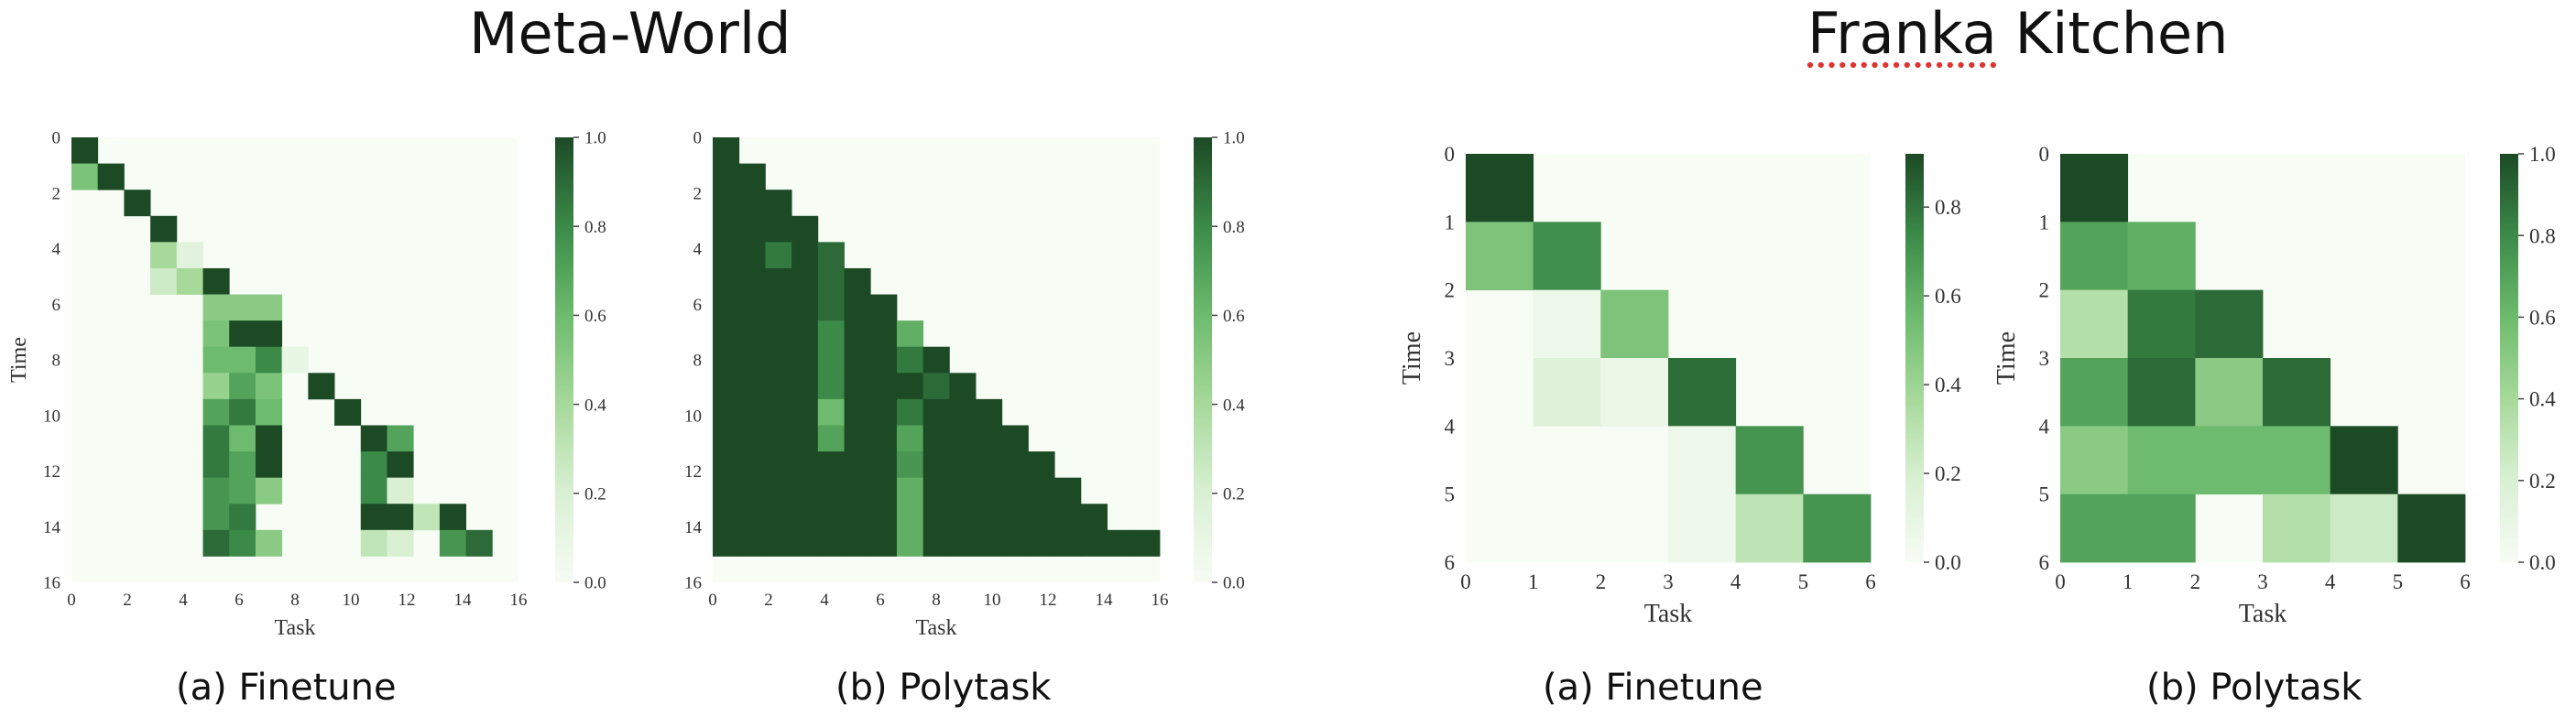 Image resolution: width=2576 pixels, height=727 pixels. What do you see at coordinates (240, 600) in the screenshot?
I see `x-tick-label: 6` at bounding box center [240, 600].